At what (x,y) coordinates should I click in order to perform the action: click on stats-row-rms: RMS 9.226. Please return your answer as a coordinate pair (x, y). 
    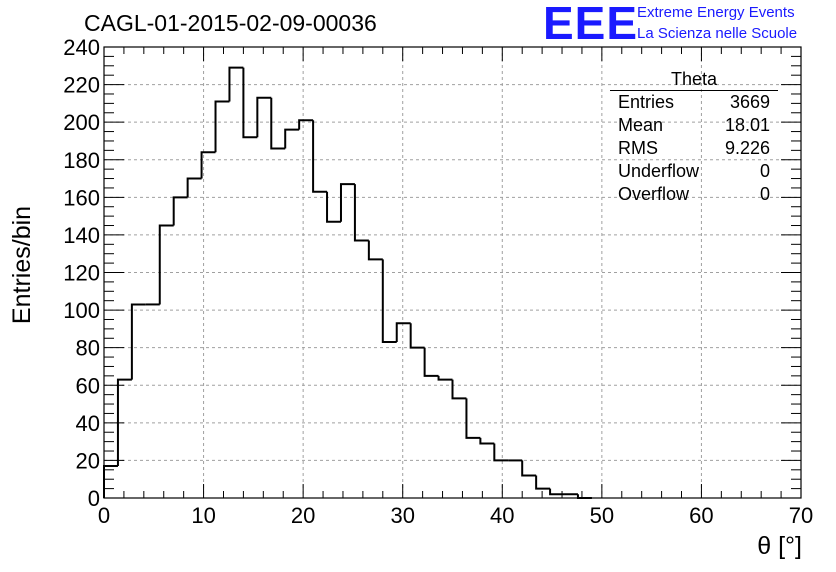
    Looking at the image, I should click on (694, 148).